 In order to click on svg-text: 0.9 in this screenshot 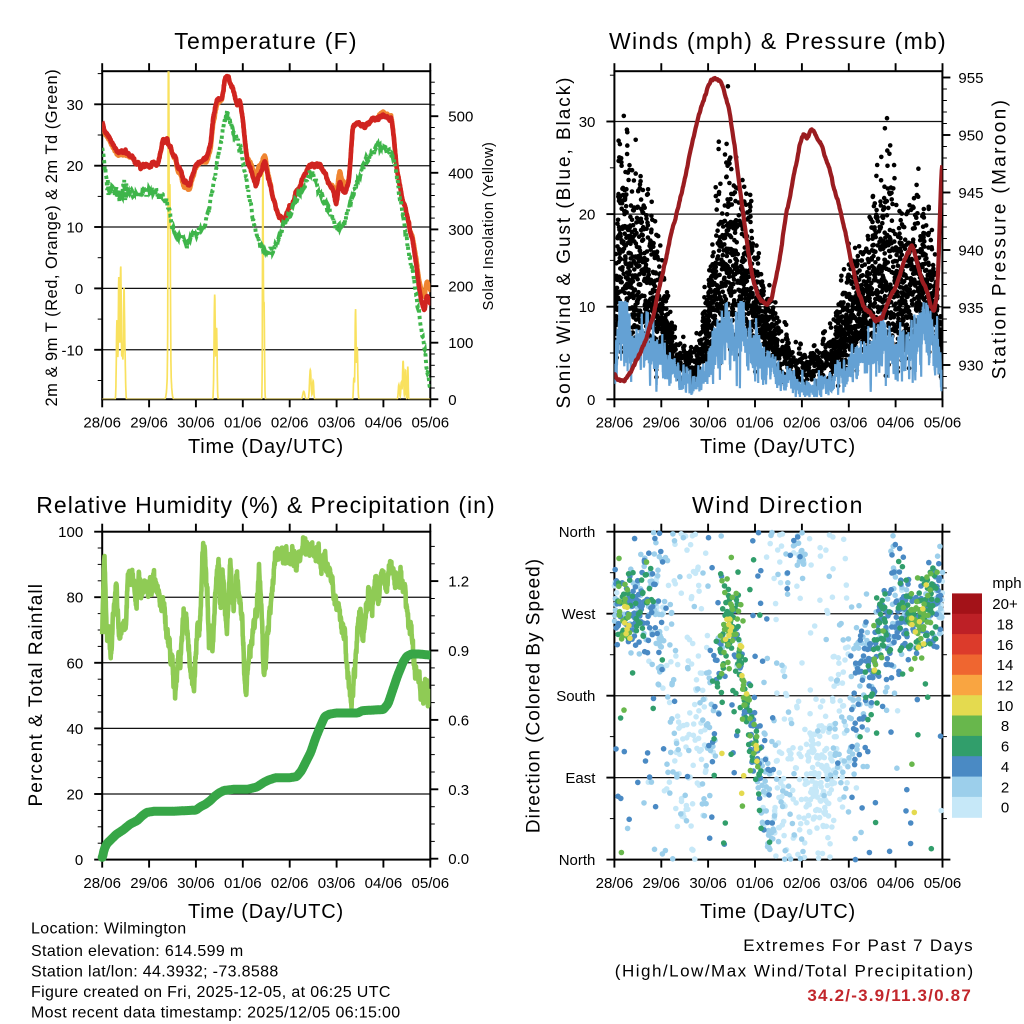, I will do `click(458, 651)`.